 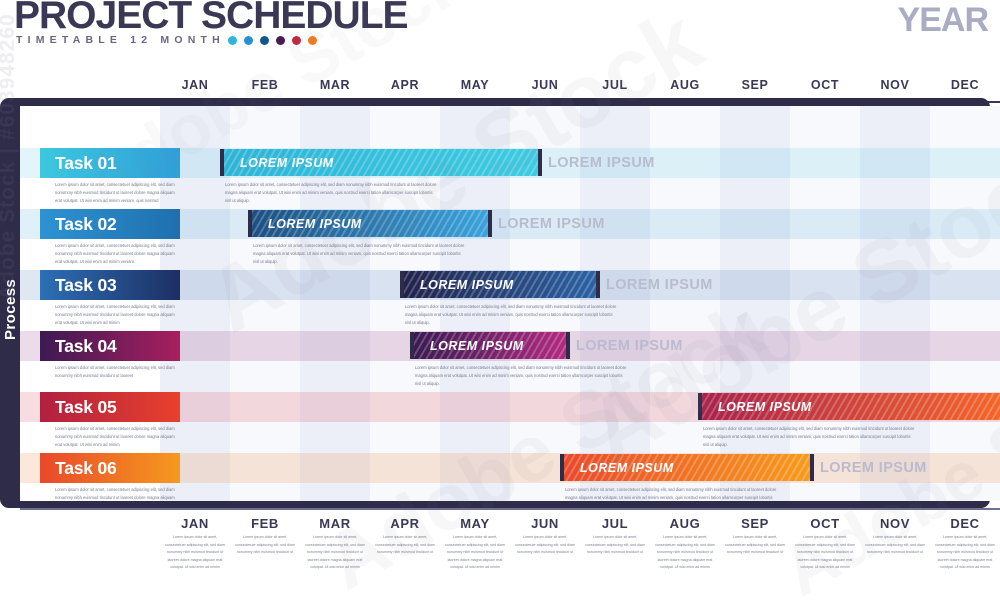 I want to click on task-chip-label: Task 03, so click(x=86, y=284).